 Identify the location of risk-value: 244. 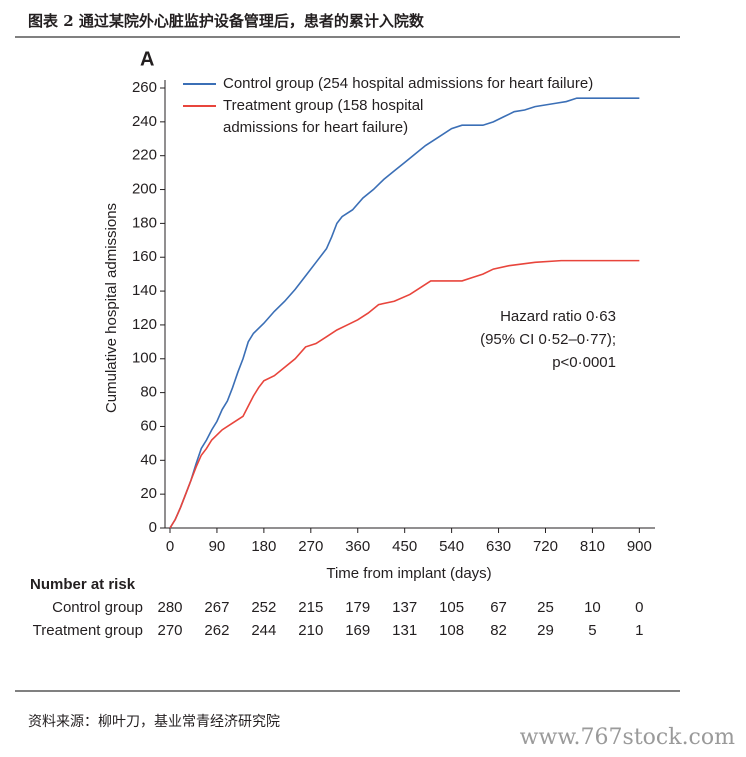
(263, 630).